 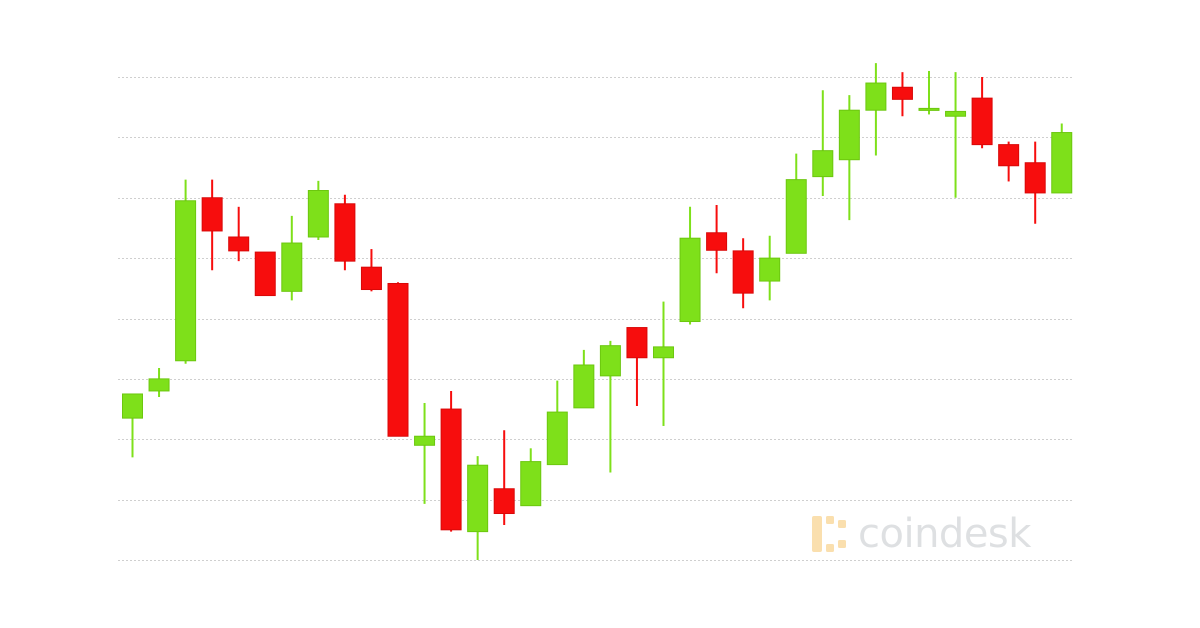 I want to click on coindesk-watermark: coindesk, so click(x=921, y=534).